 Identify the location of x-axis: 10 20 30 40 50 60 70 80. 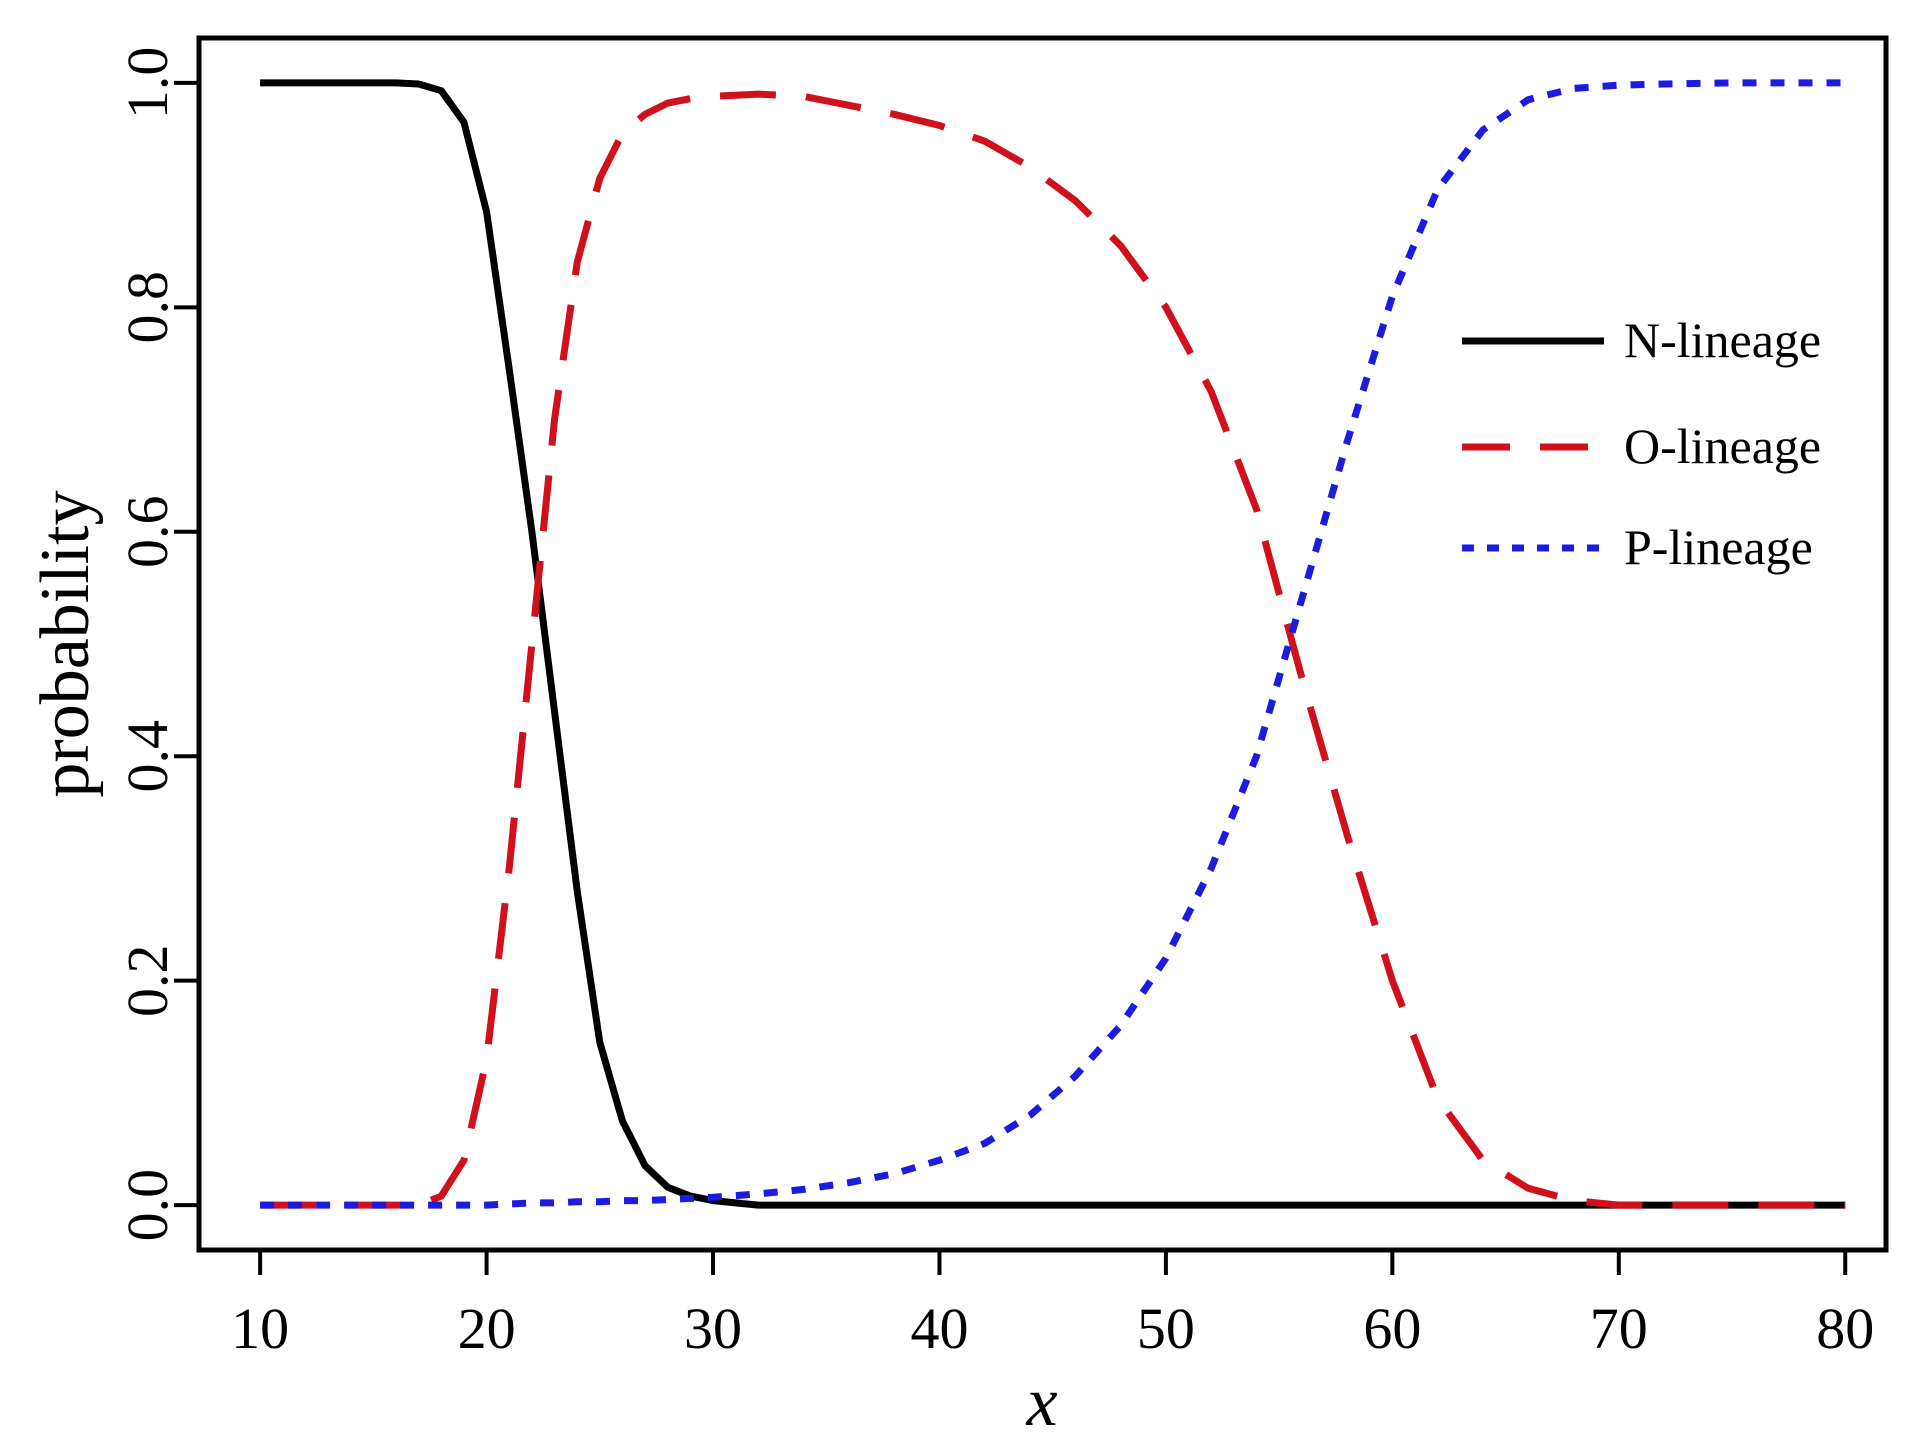
(1052, 1305).